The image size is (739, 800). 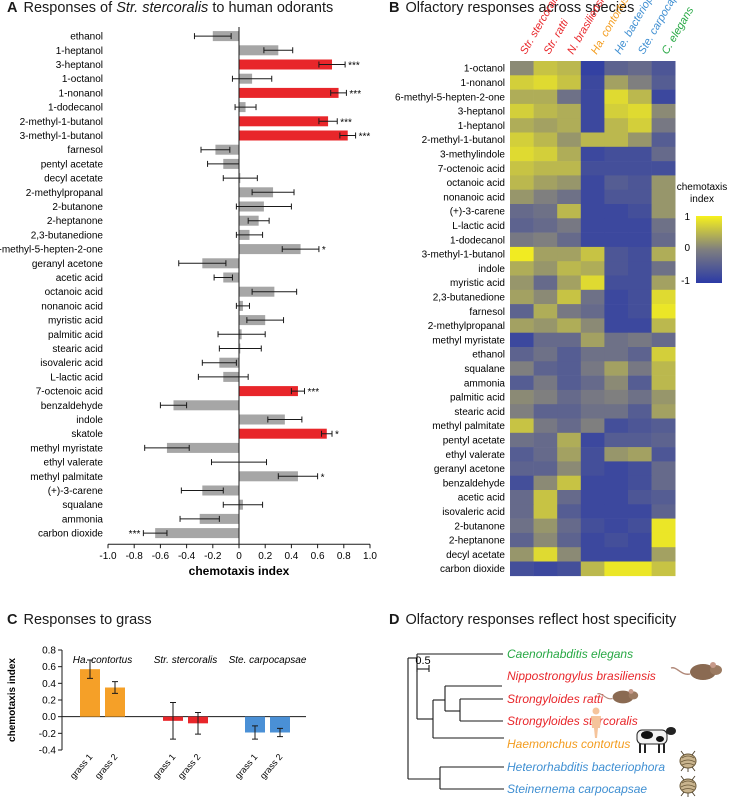 I want to click on row-label: palmitic acid, so click(x=477, y=398).